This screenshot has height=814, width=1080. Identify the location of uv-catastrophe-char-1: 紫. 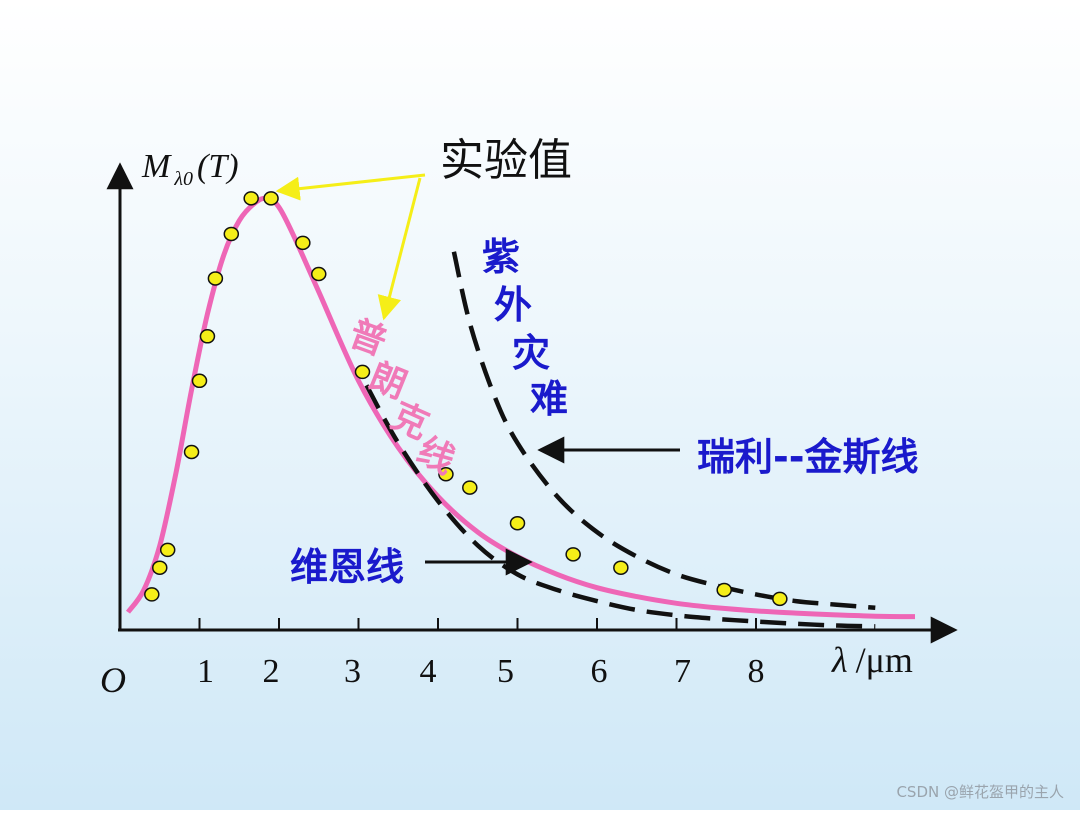
(501, 257).